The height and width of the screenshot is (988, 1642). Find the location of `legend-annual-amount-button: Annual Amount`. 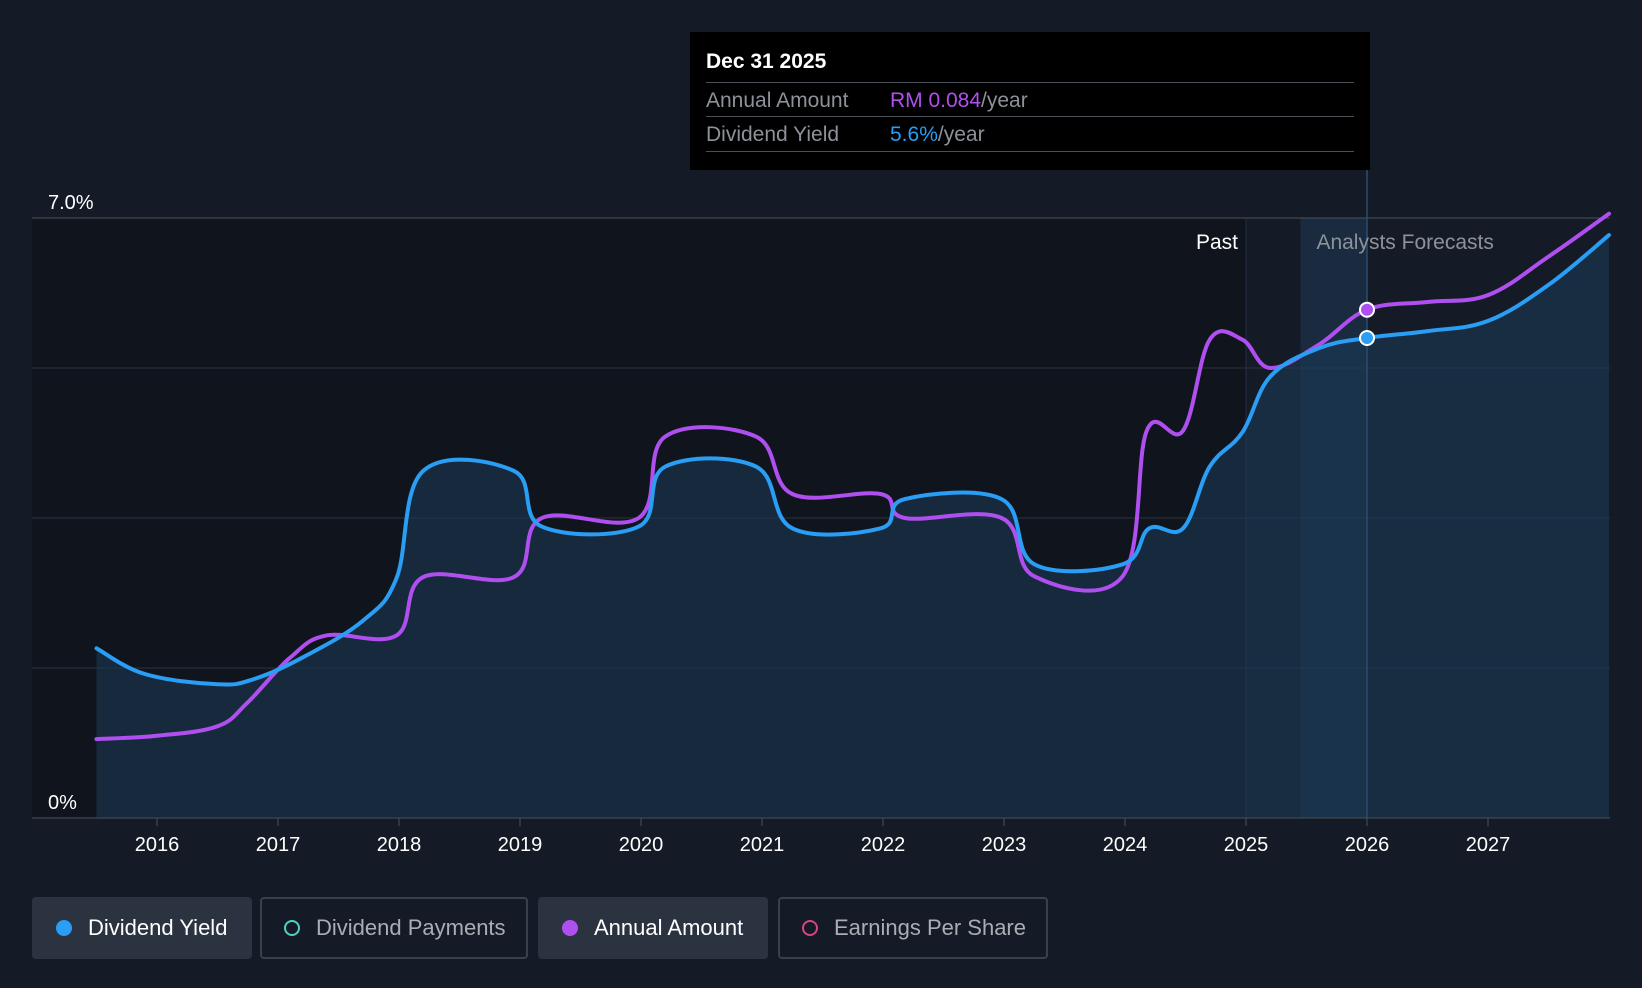

legend-annual-amount-button: Annual Amount is located at coordinates (653, 928).